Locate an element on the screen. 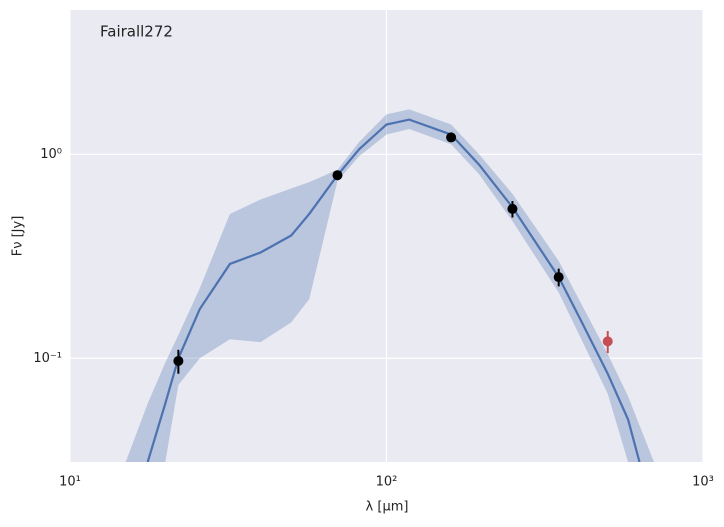  y-axis-label: Fν [Jy] is located at coordinates (18, 236).